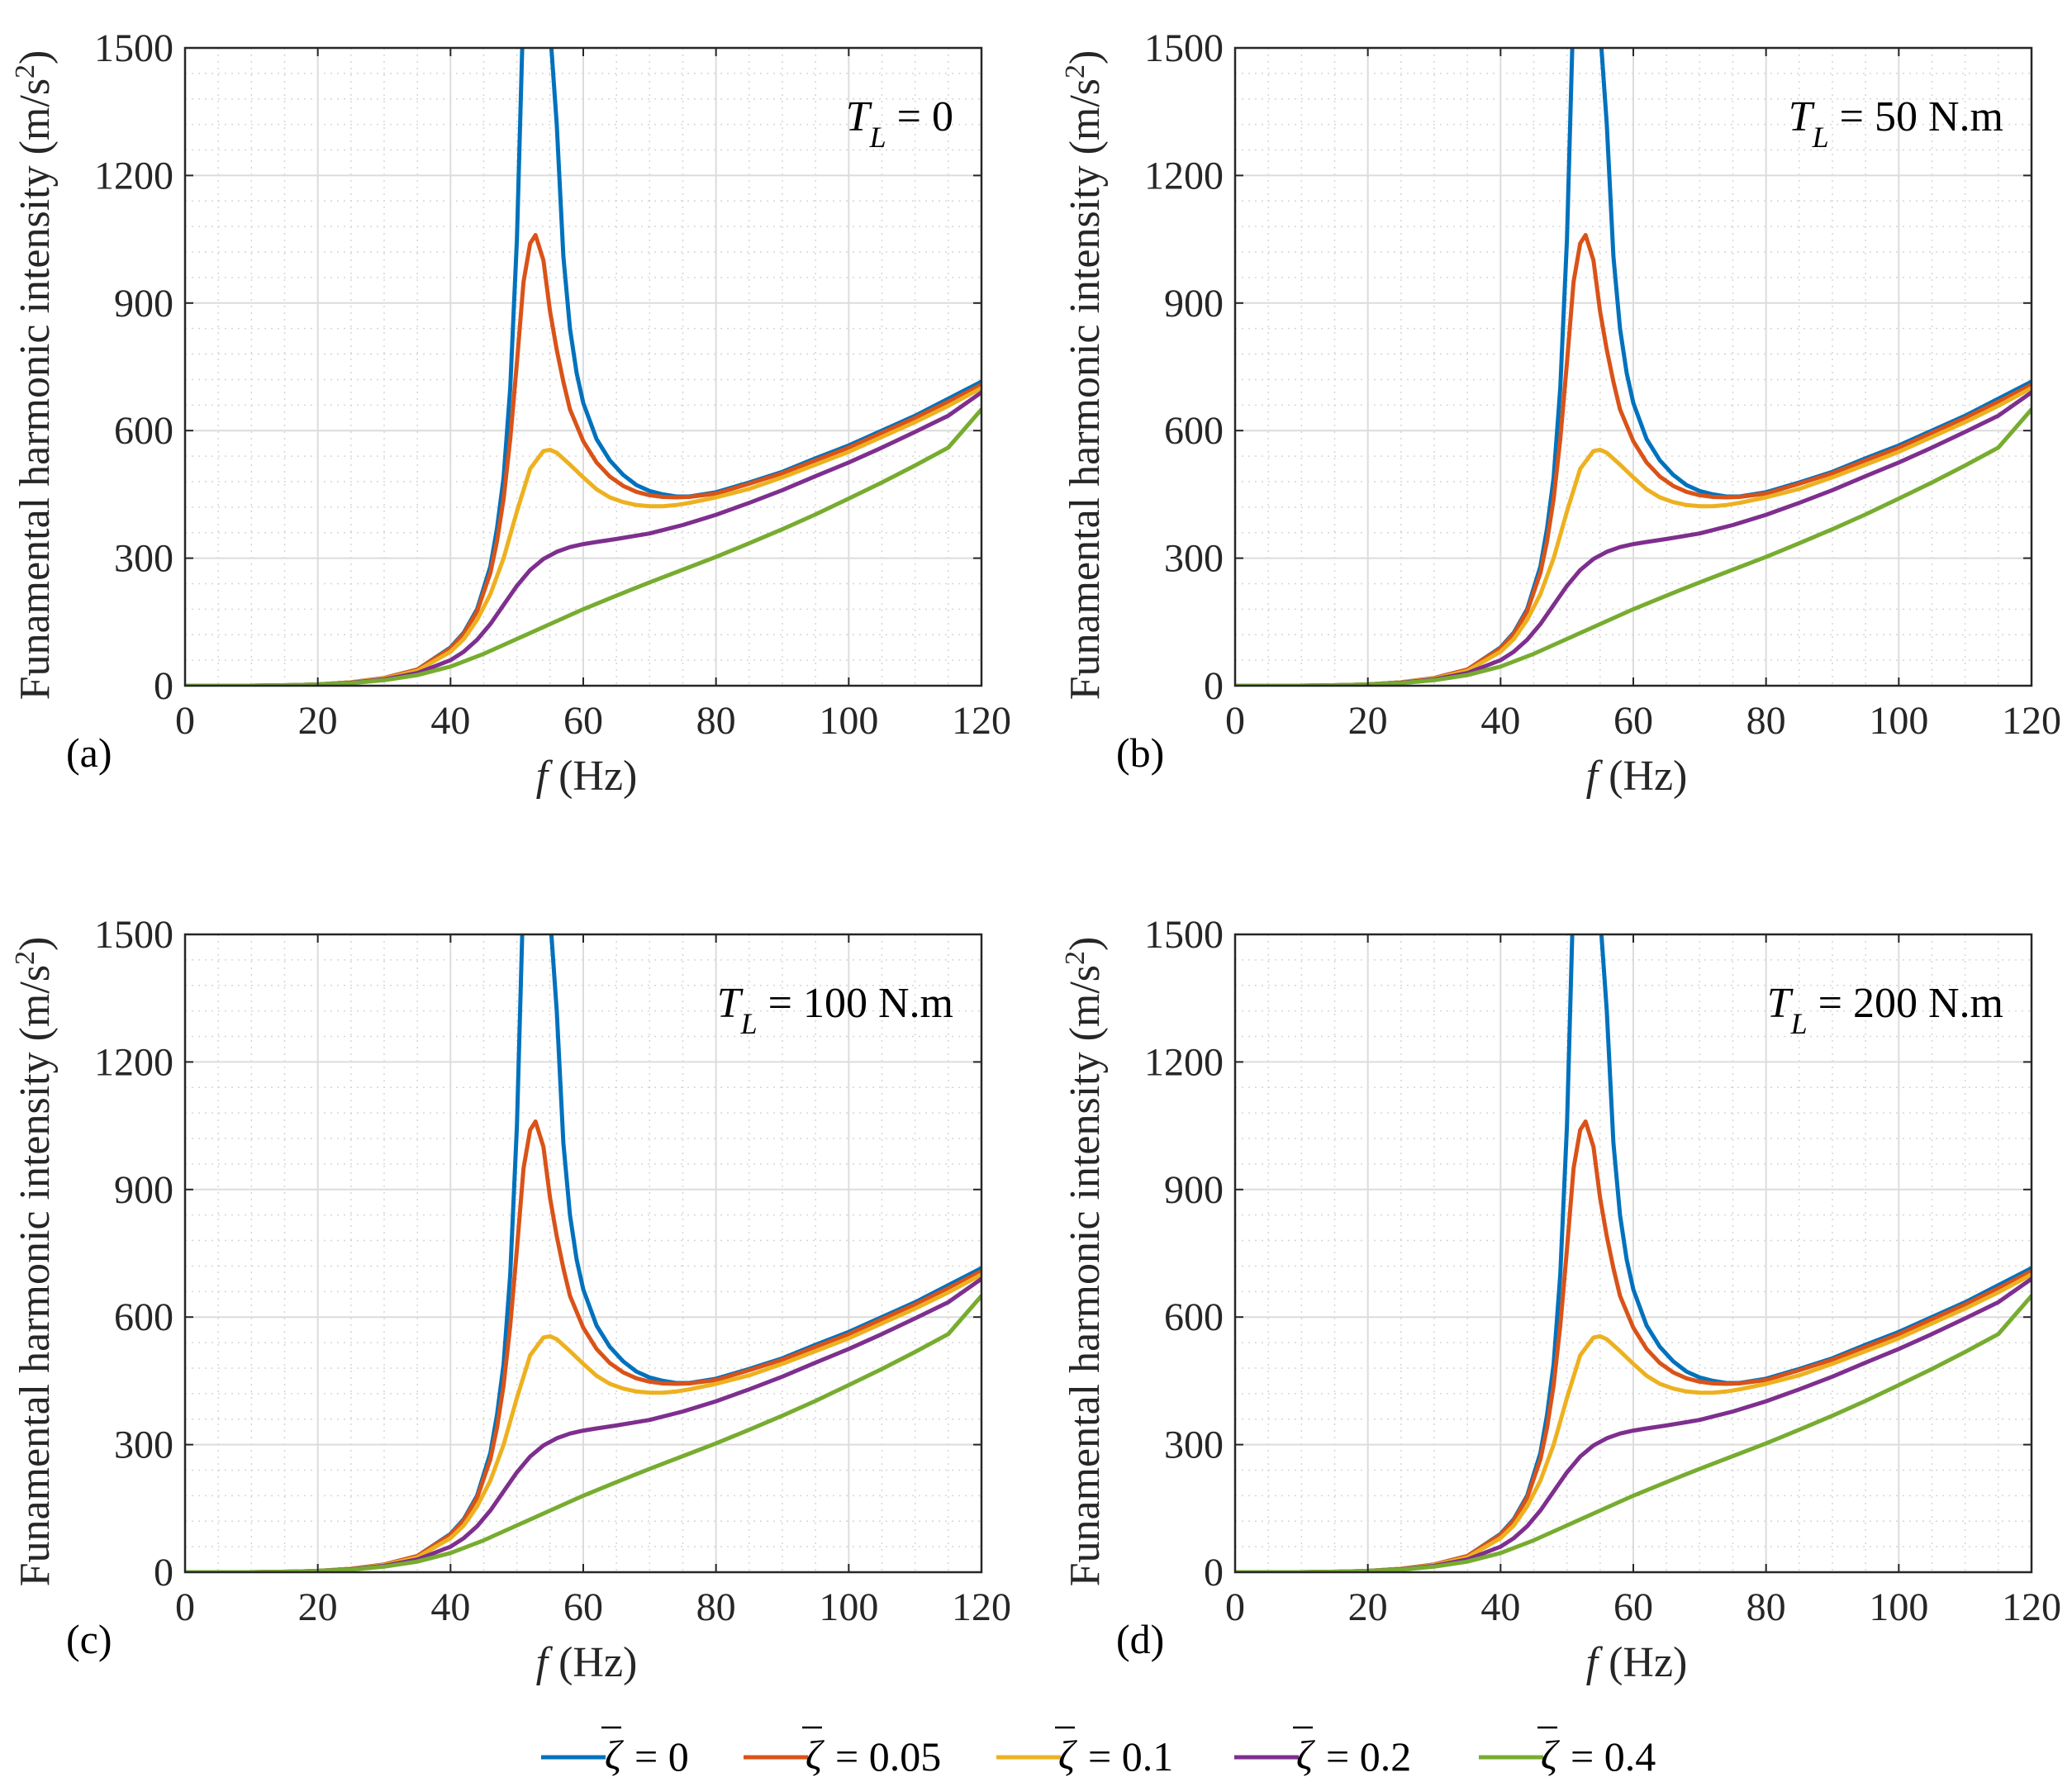  I want to click on legend-label: = 0.4, so click(1613, 1757).